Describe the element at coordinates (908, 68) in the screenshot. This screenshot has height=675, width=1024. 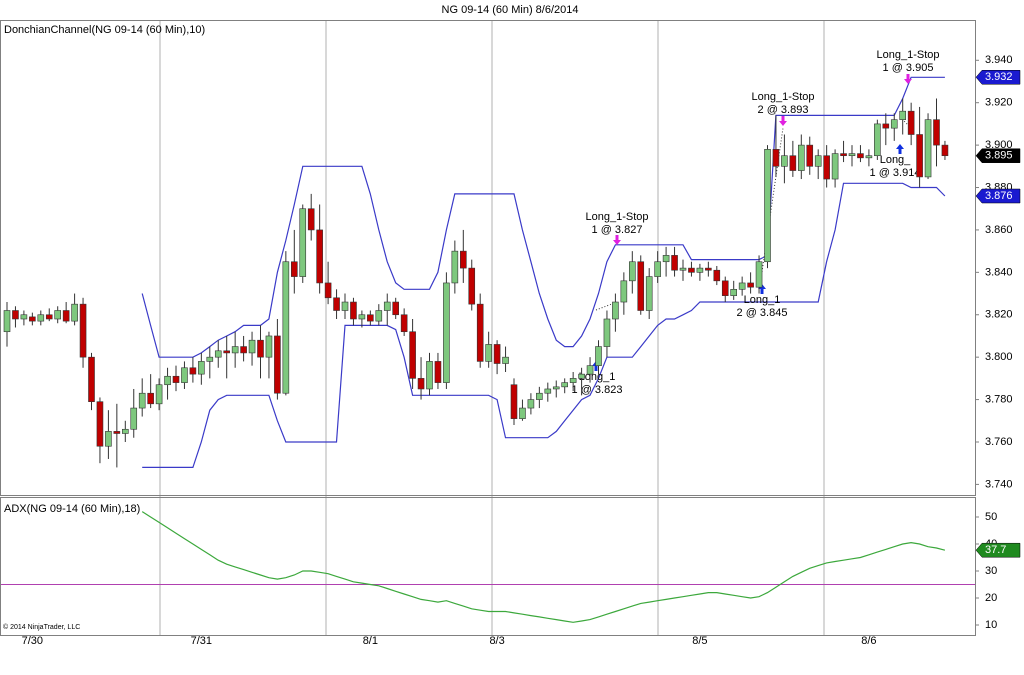
I see `annotation-detail: 1 @ 3.905` at that location.